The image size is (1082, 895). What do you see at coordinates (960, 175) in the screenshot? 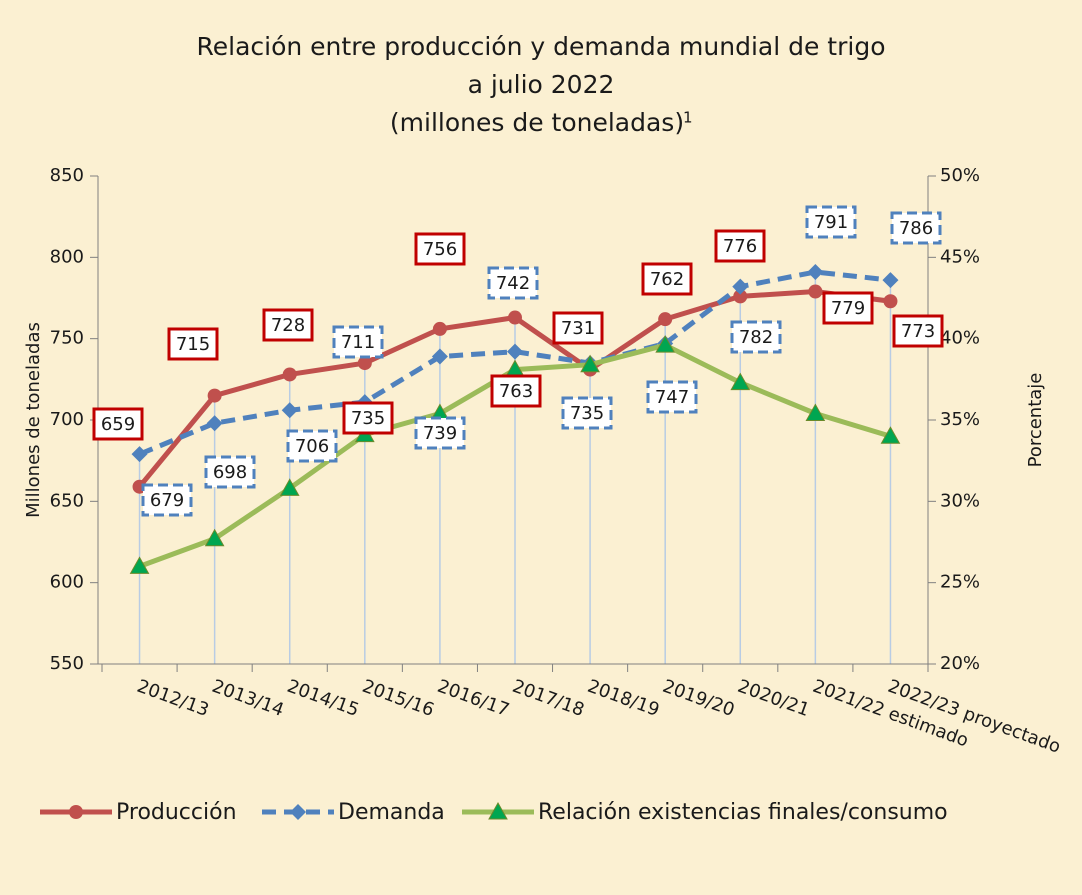
I see `y2-tick-label: 50%` at bounding box center [960, 175].